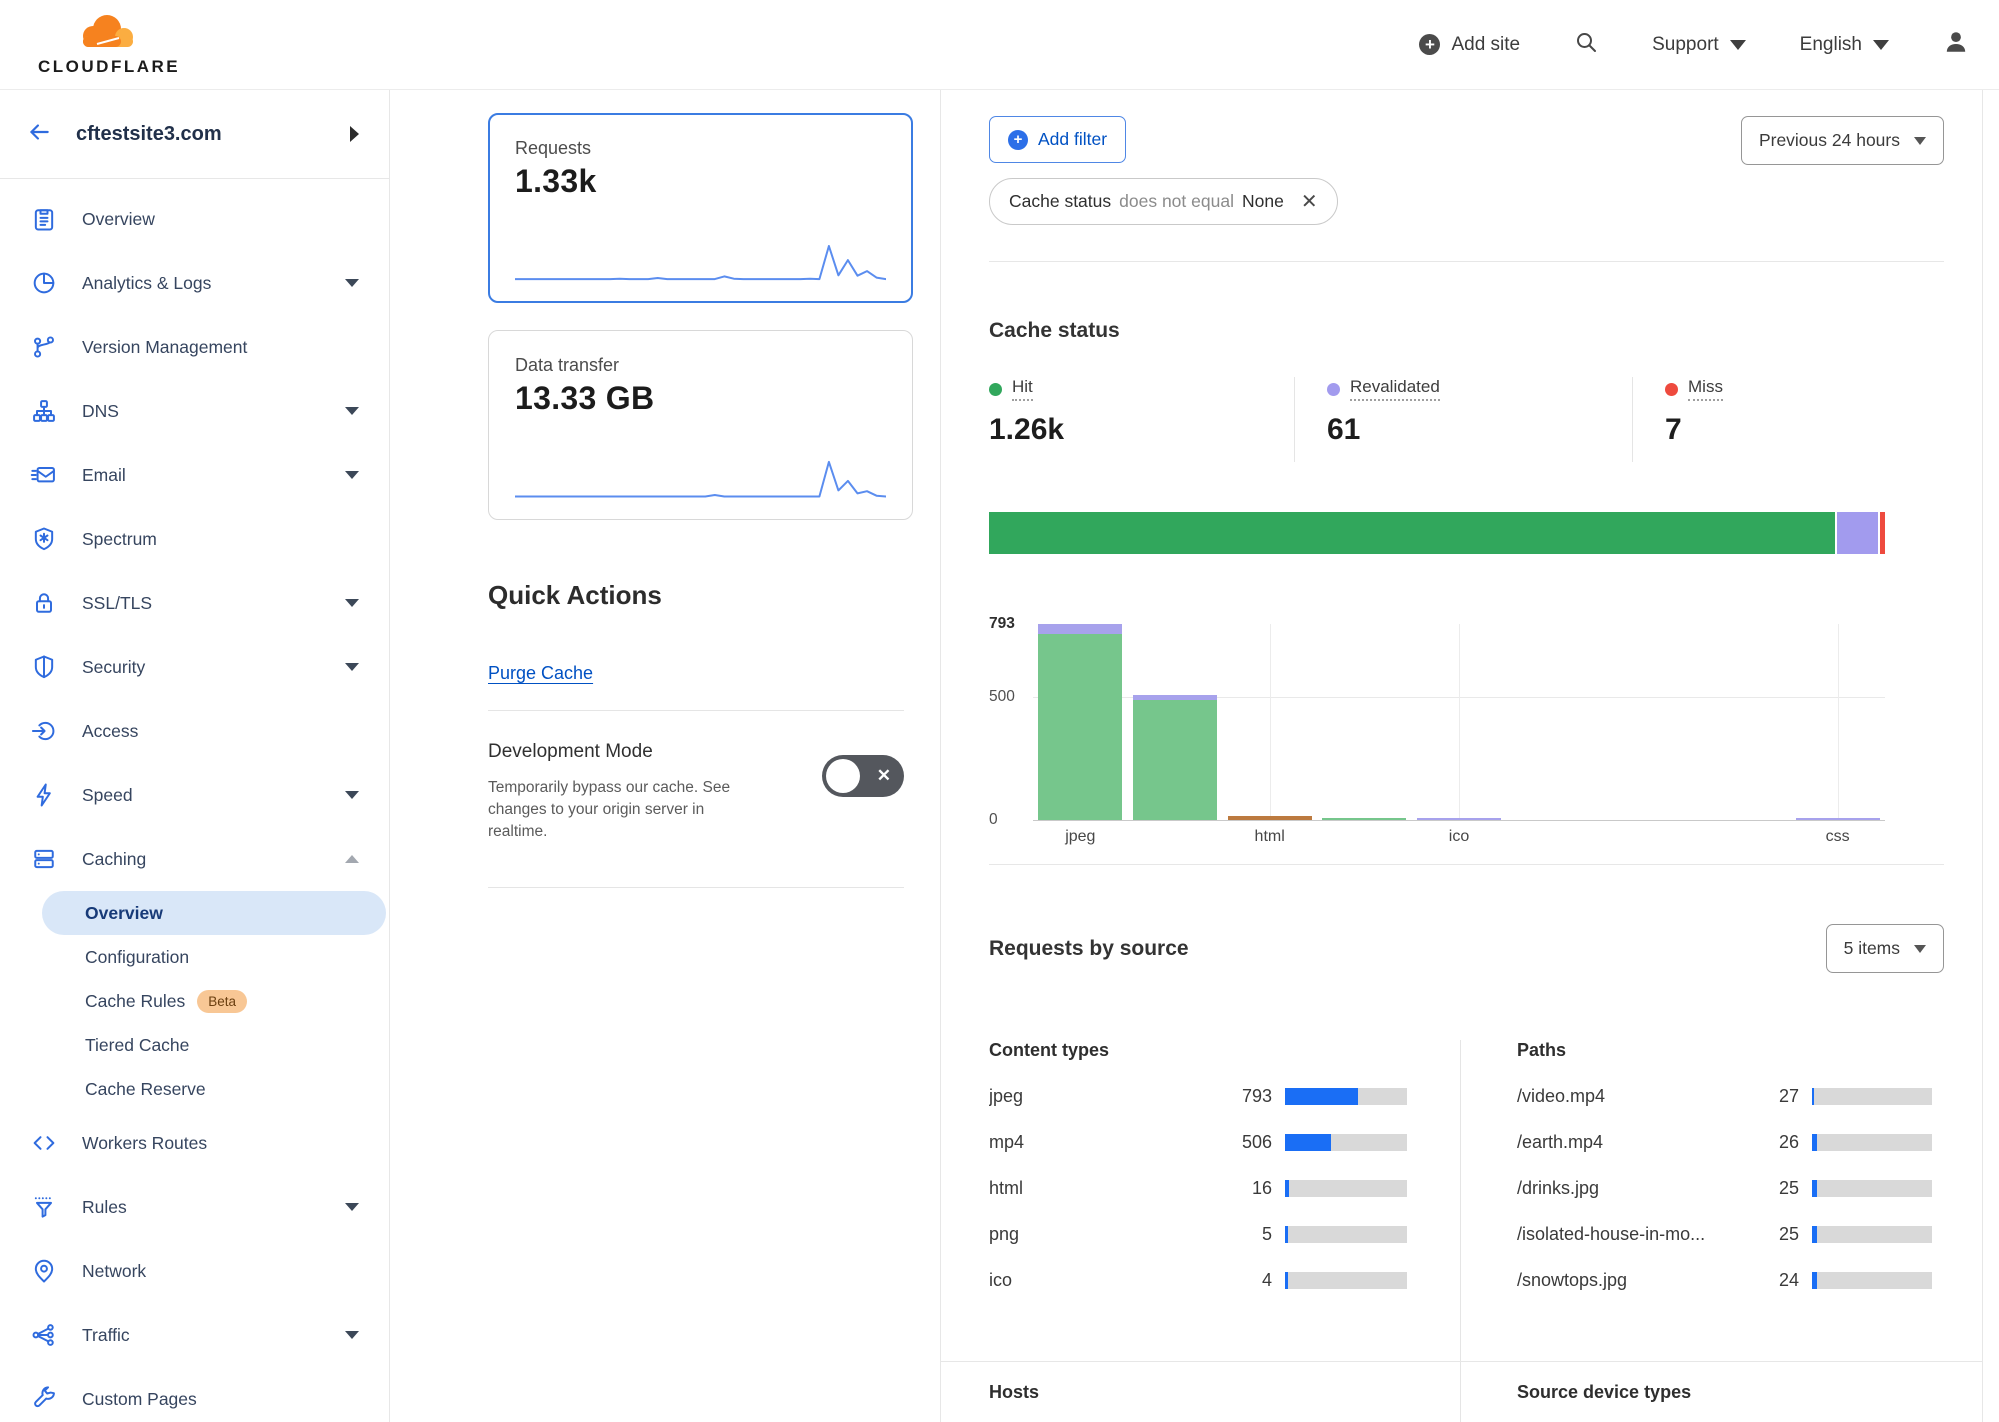 This screenshot has height=1422, width=1999. I want to click on hosts-heading: Hosts, so click(1014, 1392).